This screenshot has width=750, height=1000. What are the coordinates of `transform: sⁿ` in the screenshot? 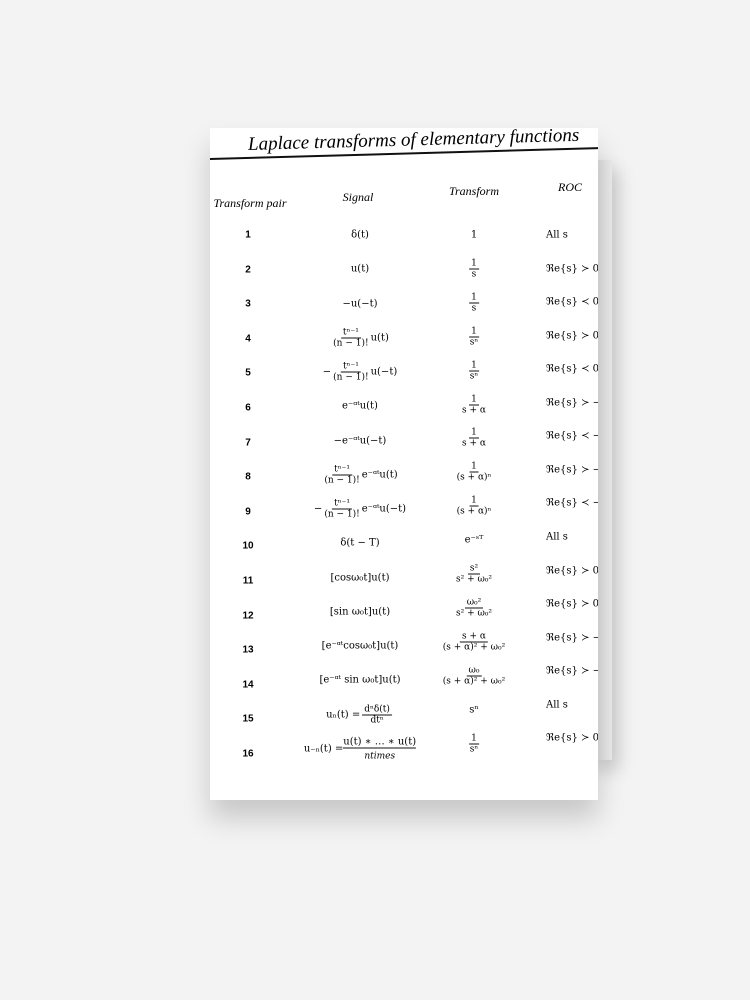 It's located at (473, 709).